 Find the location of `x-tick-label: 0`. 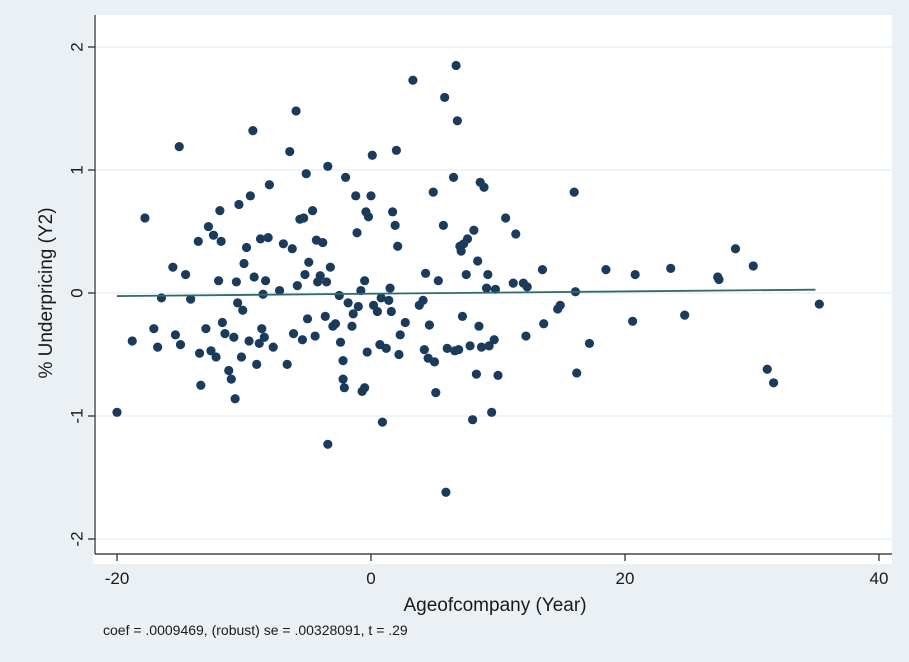

x-tick-label: 0 is located at coordinates (370, 578).